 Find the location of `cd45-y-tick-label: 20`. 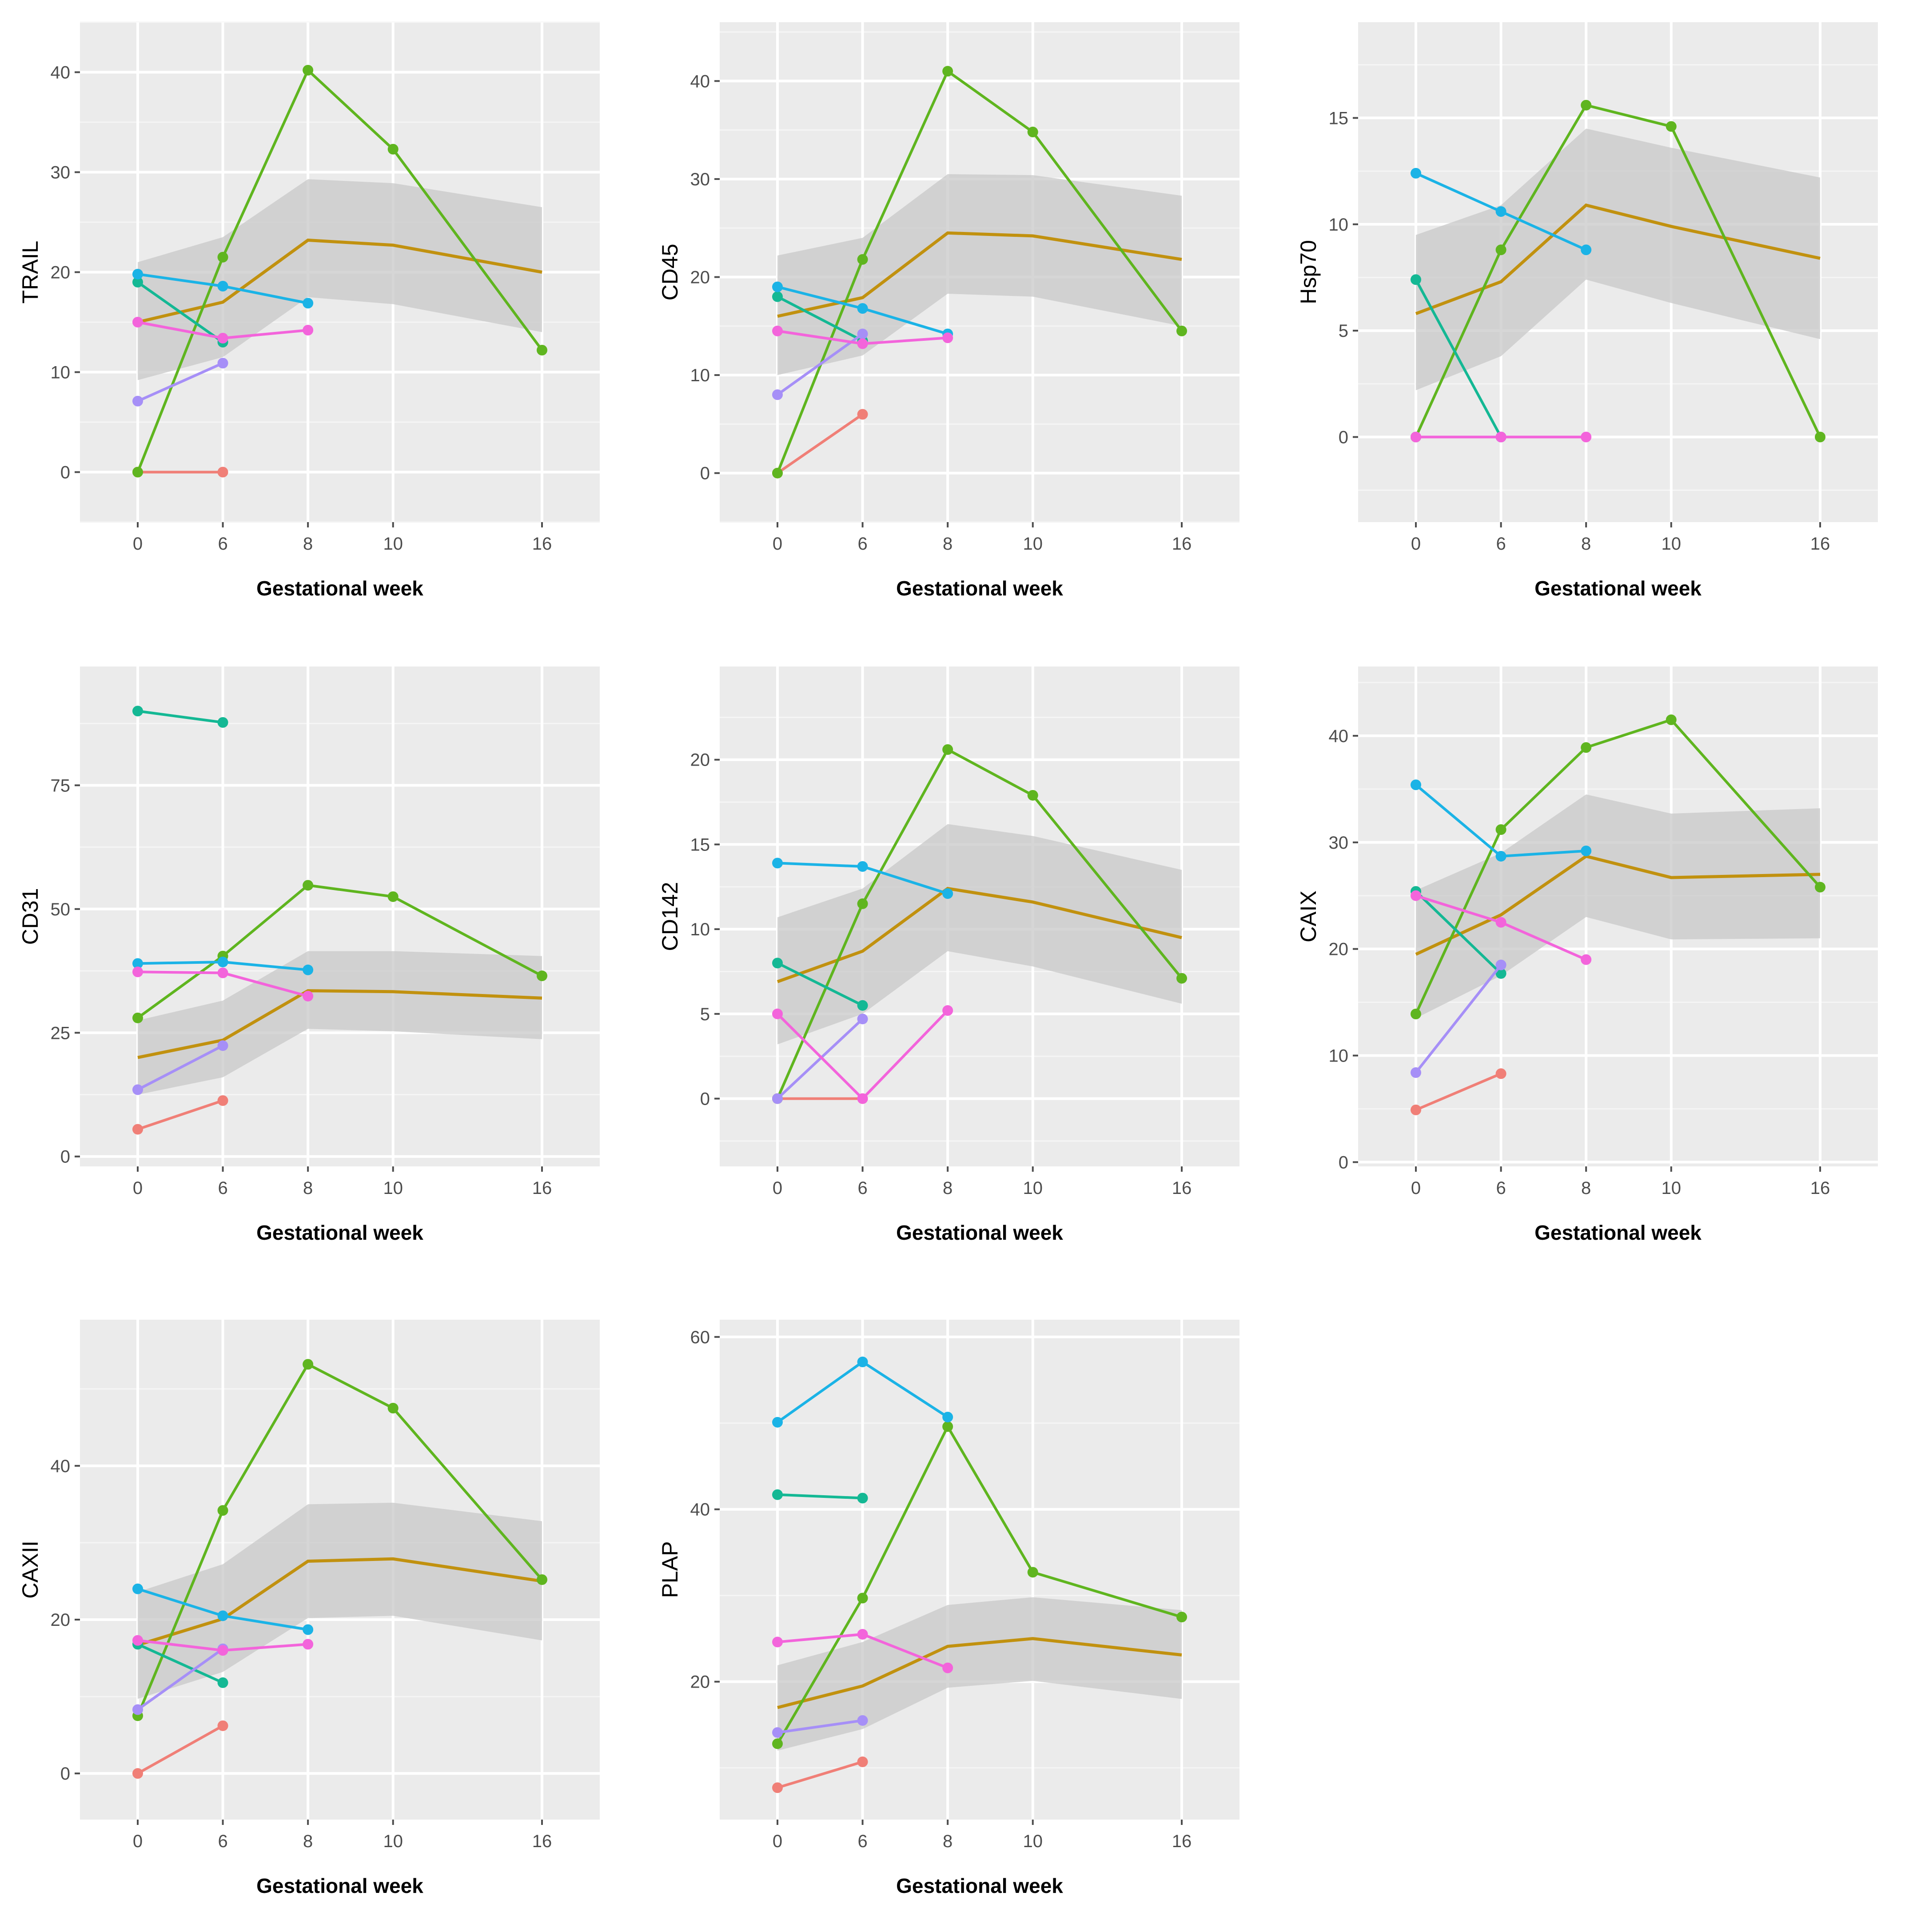

cd45-y-tick-label: 20 is located at coordinates (700, 277).